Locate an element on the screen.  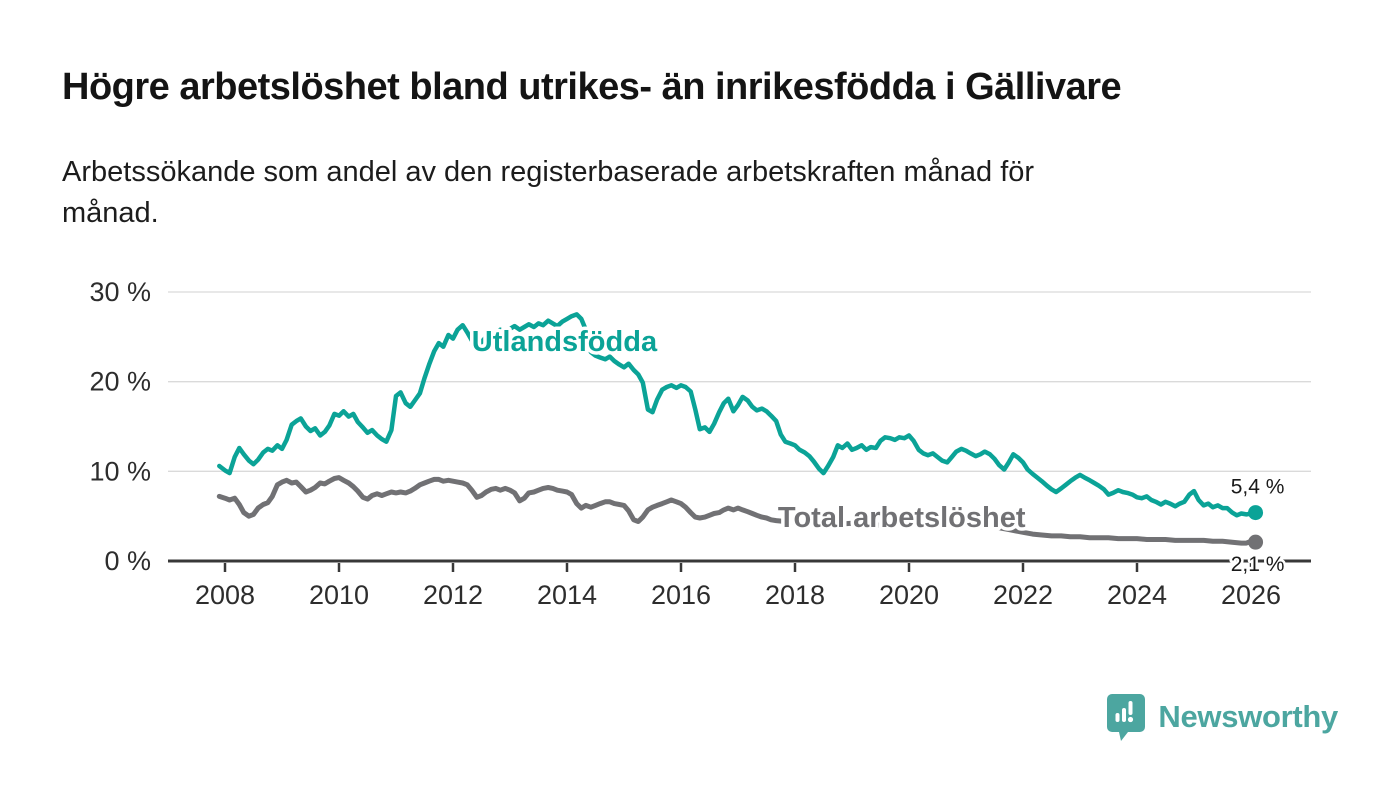
x-tick-label: 2010 is located at coordinates (339, 595).